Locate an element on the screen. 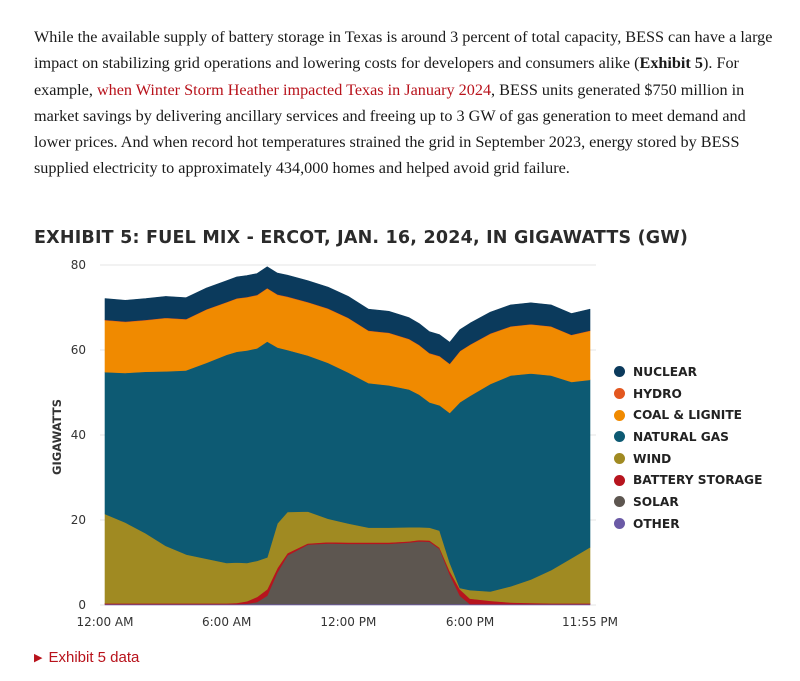 This screenshot has width=800, height=681. legend-label: OTHER is located at coordinates (656, 523).